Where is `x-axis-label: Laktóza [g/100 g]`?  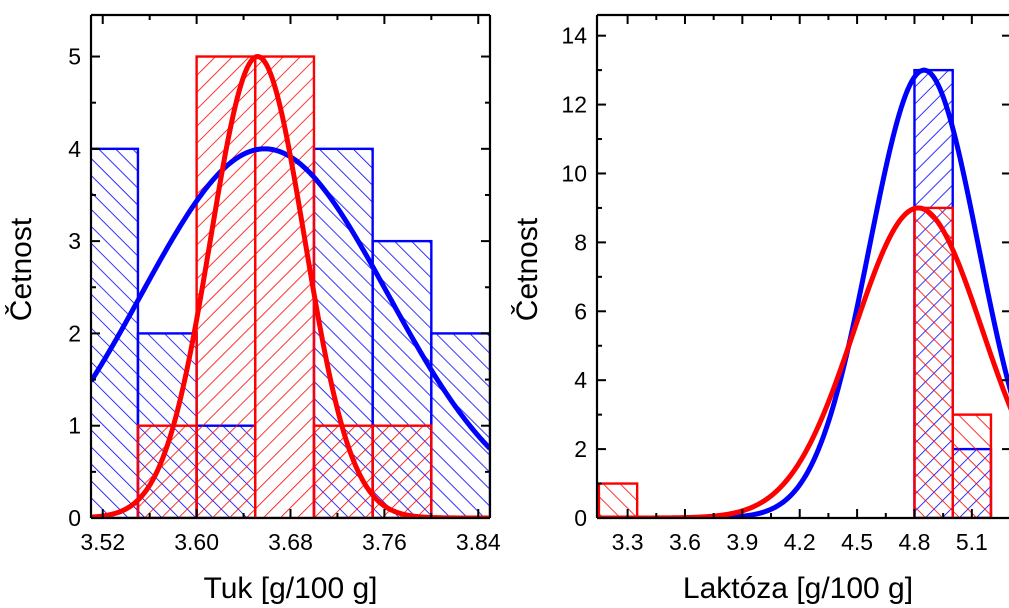 x-axis-label: Laktóza [g/100 g] is located at coordinates (798, 588).